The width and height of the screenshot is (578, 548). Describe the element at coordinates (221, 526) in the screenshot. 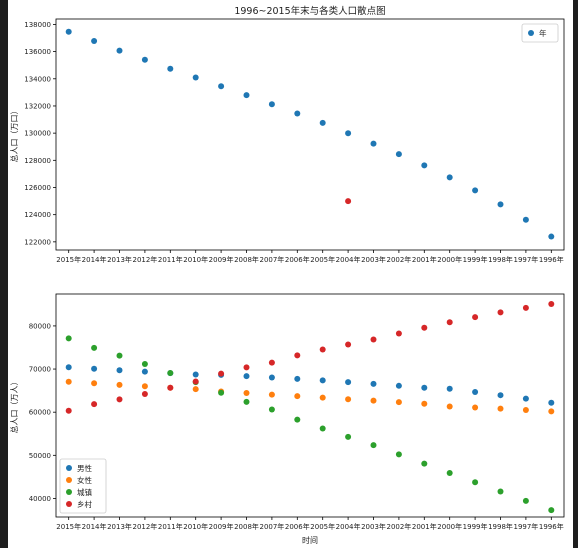

I see `x-tick-label: 2009年` at that location.